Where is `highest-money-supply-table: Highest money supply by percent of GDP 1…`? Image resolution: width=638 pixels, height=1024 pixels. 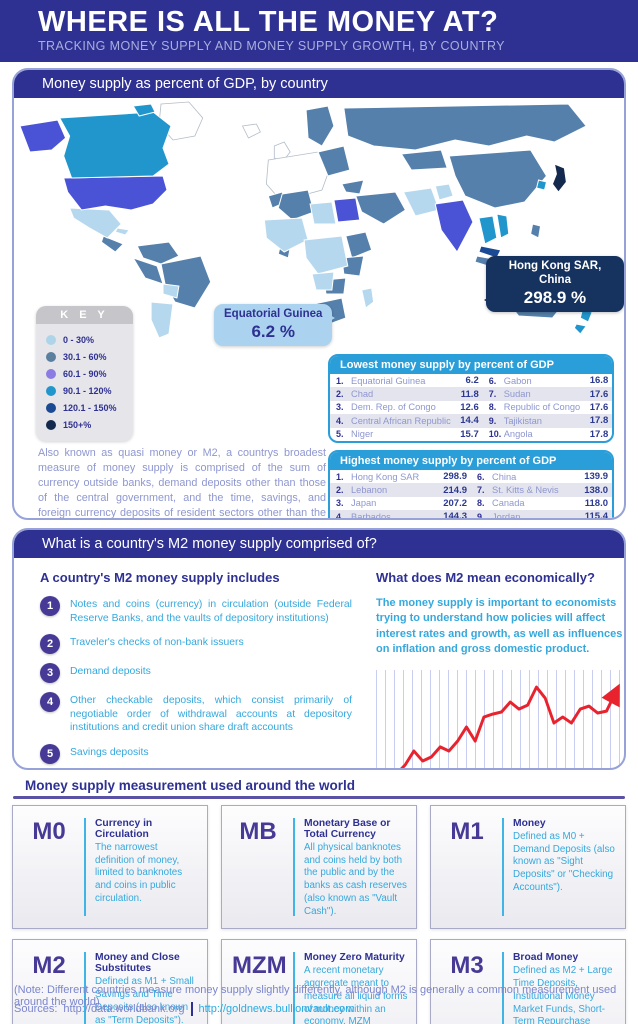
highest-money-supply-table: Highest money supply by percent of GDP 1… is located at coordinates (471, 485).